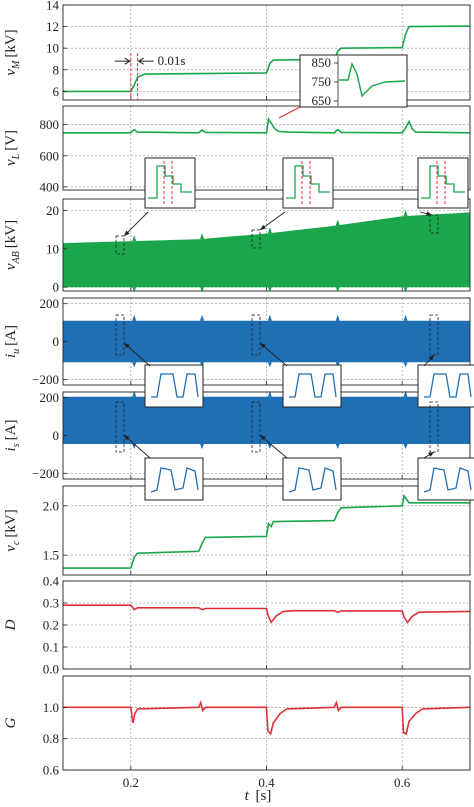 The image size is (474, 807). I want to click on band-is, so click(266, 420).